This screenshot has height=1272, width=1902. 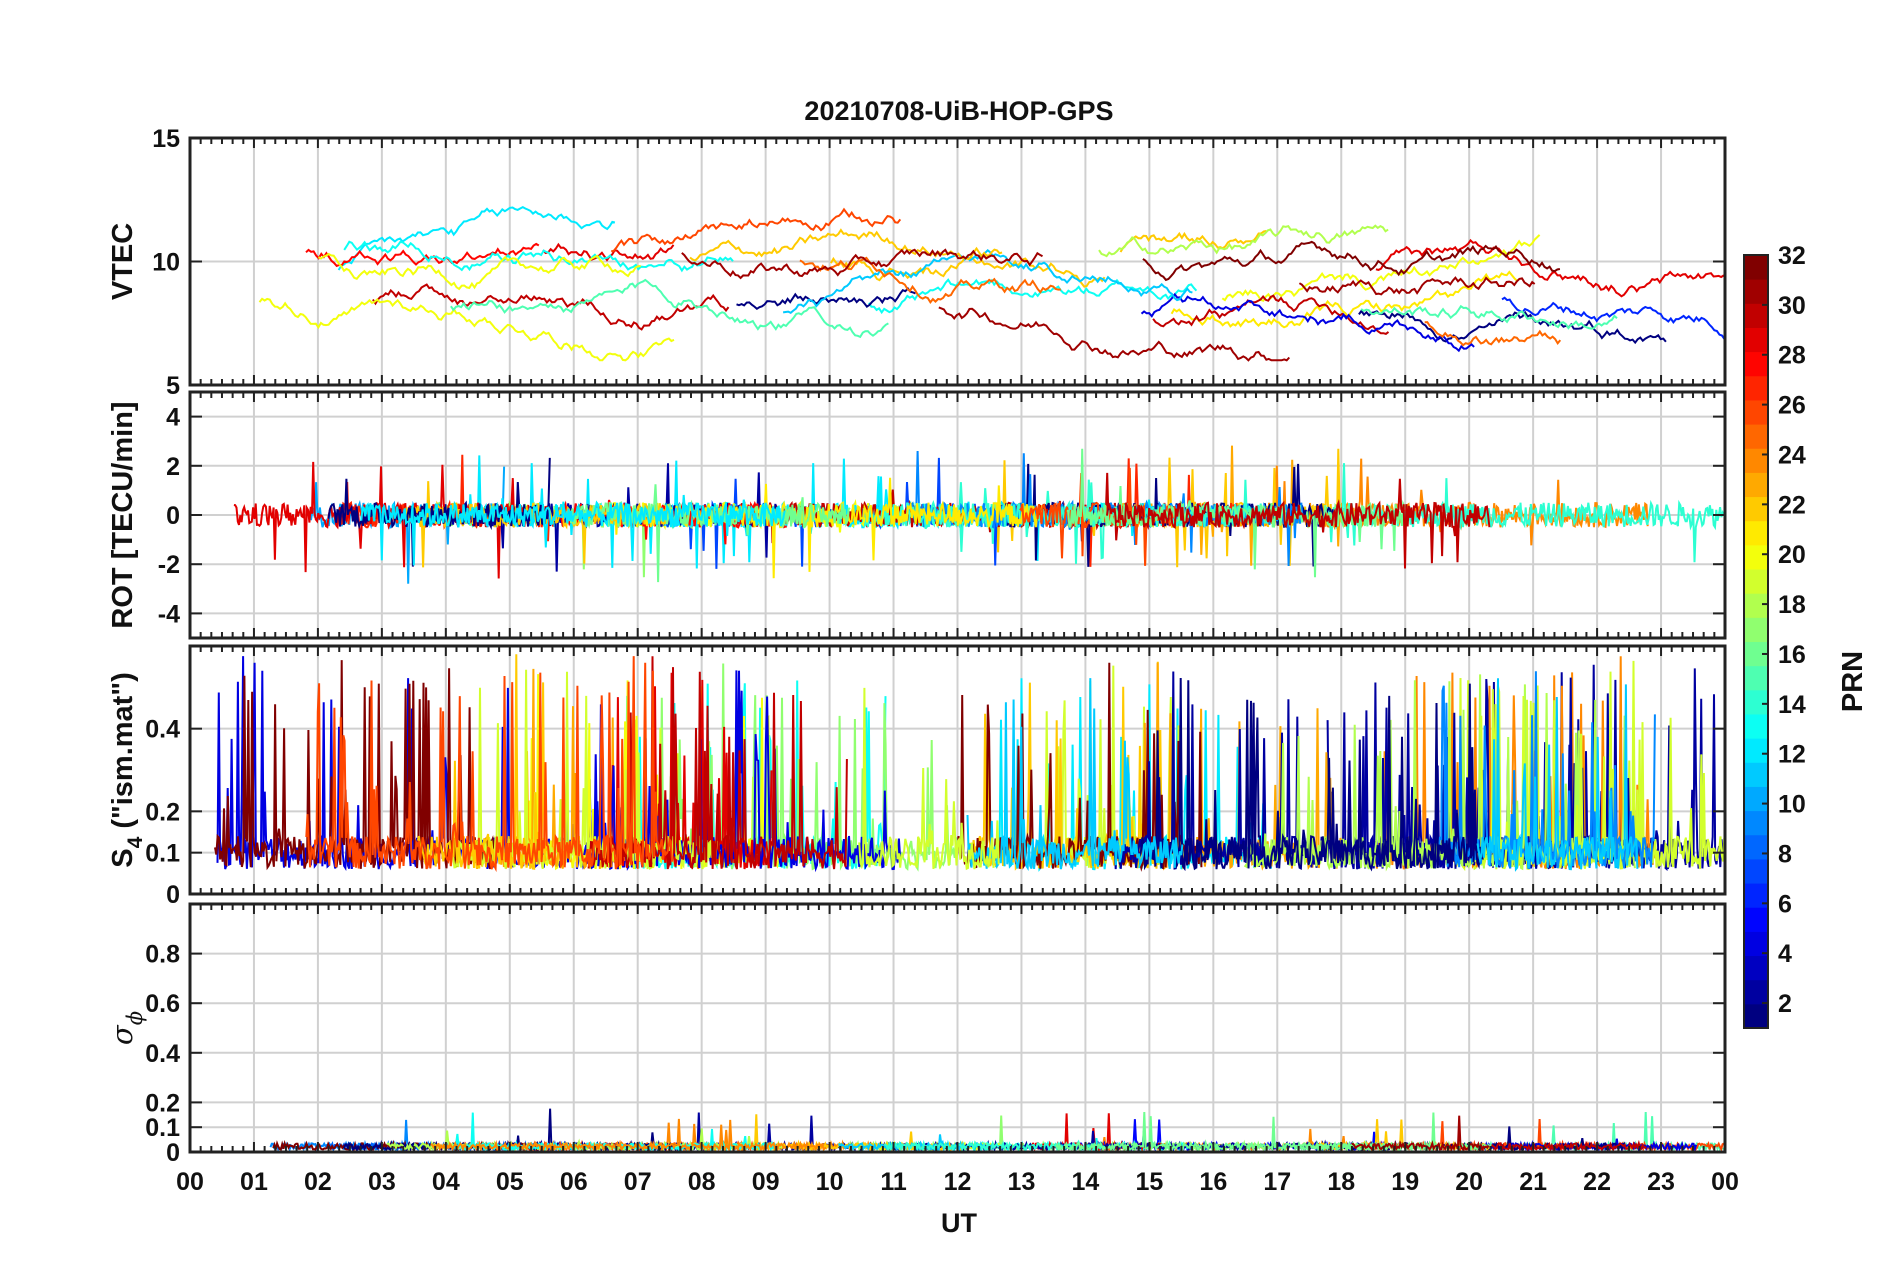 I want to click on chart-title: 20210708-UiB-HOP-GPS, so click(x=958, y=111).